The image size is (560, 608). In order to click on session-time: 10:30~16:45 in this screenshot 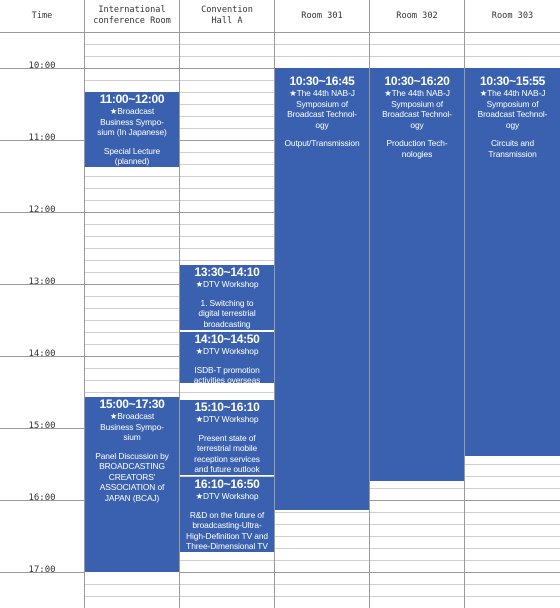, I will do `click(322, 81)`.